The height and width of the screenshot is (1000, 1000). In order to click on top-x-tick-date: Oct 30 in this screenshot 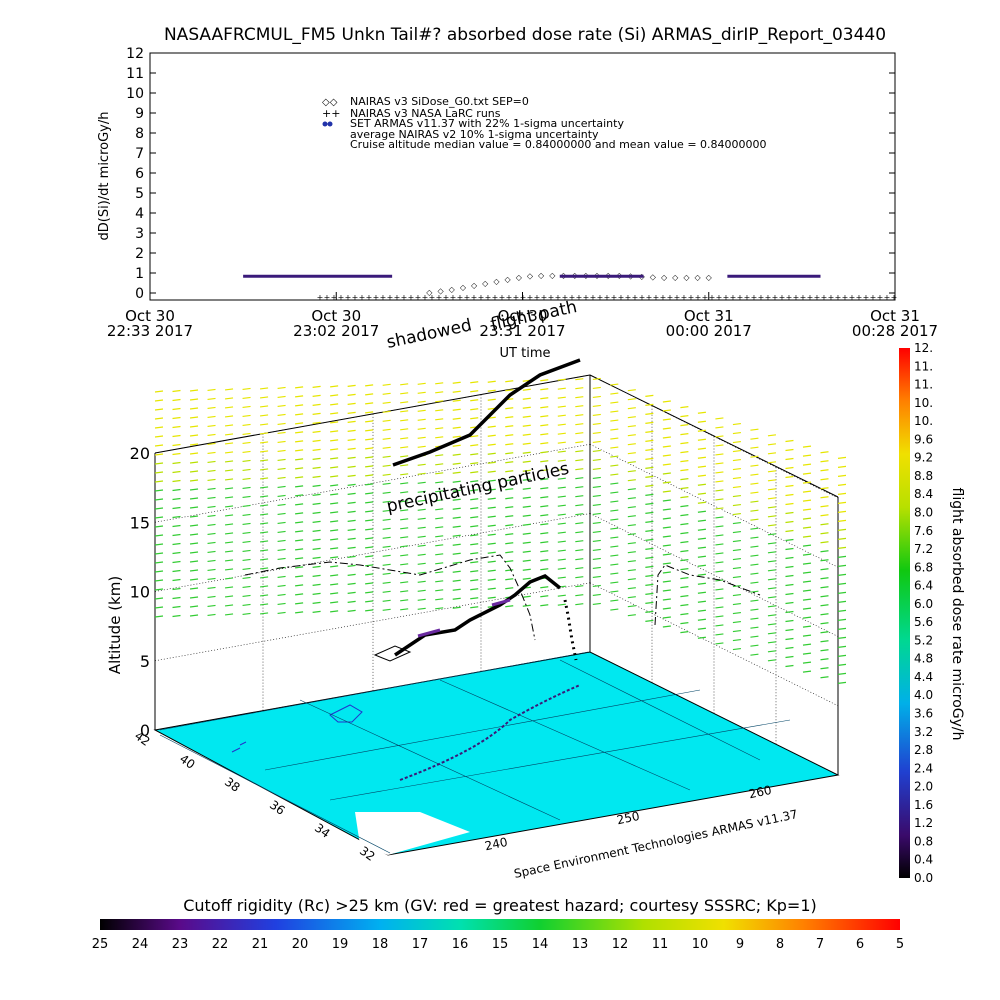, I will do `click(523, 316)`.